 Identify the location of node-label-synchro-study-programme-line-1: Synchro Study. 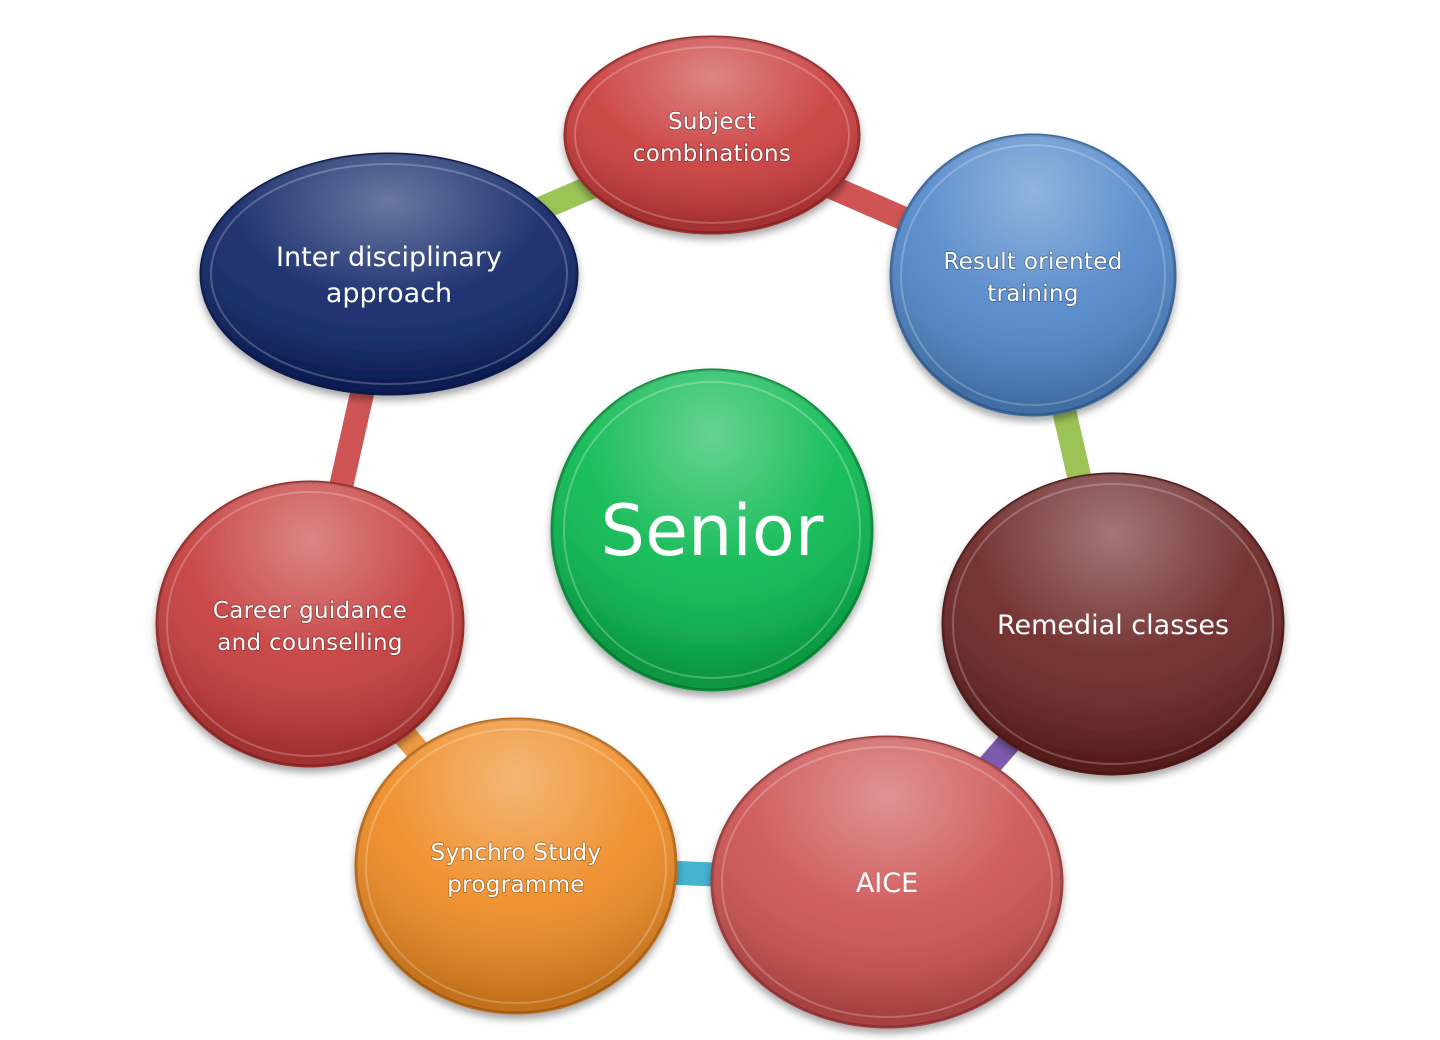
(516, 853).